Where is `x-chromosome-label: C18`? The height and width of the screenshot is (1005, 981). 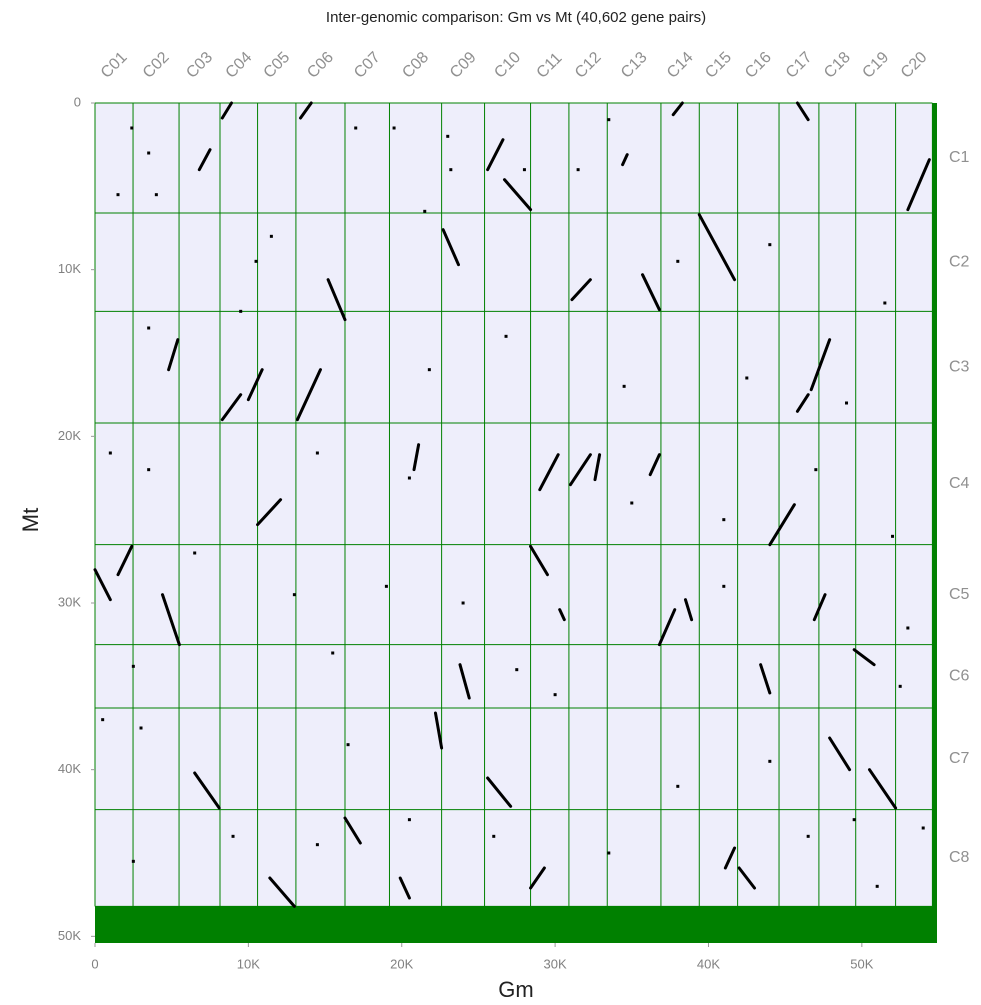 x-chromosome-label: C18 is located at coordinates (837, 65).